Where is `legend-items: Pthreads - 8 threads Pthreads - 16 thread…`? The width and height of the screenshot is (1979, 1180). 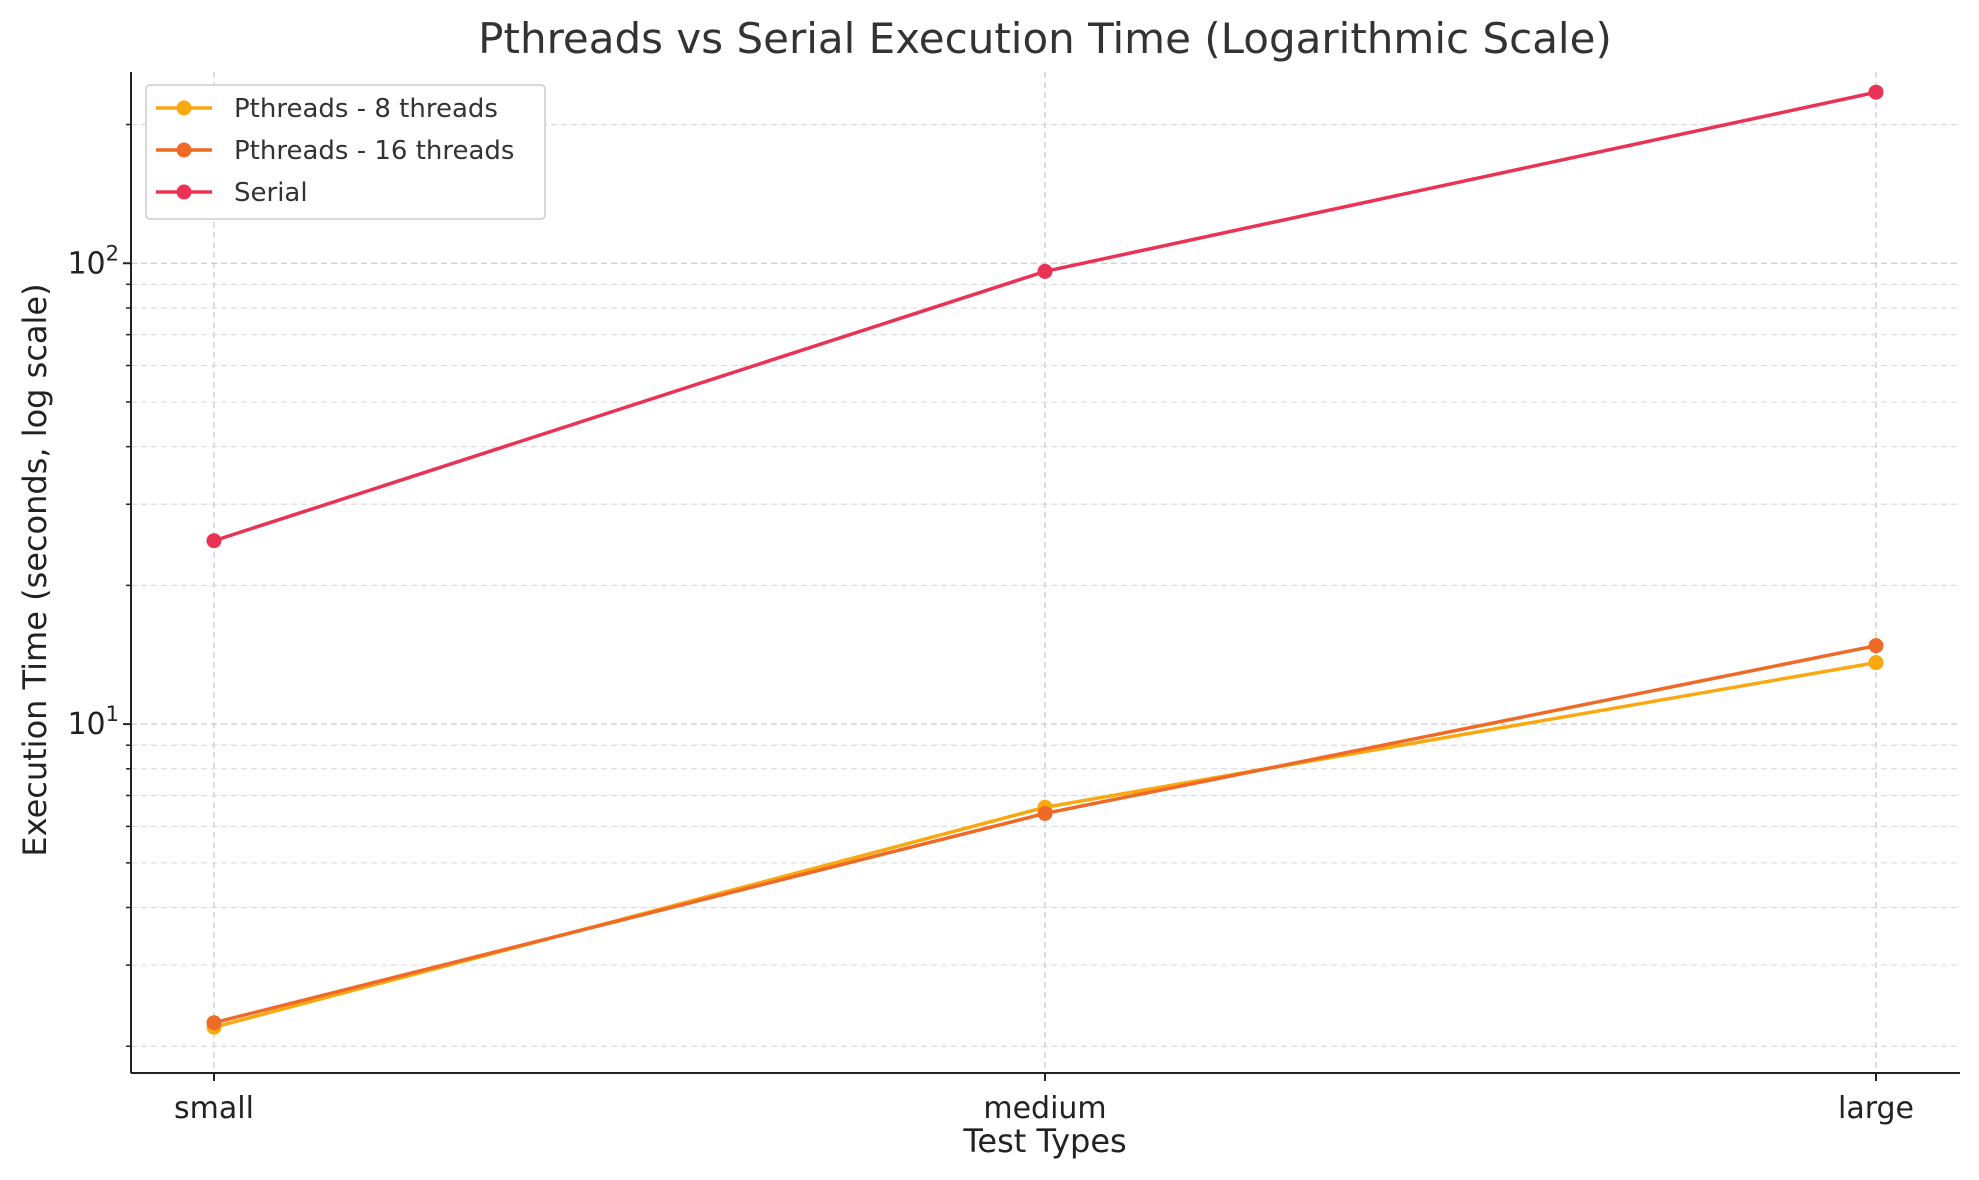 legend-items: Pthreads - 8 threads Pthreads - 16 thread… is located at coordinates (335, 151).